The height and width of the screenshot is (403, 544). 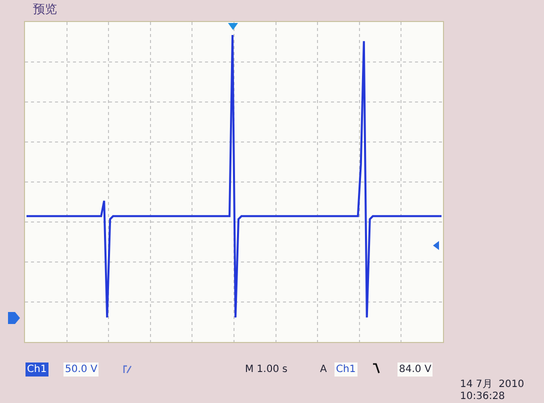 What do you see at coordinates (45, 9) in the screenshot?
I see `chart-title: 预览` at bounding box center [45, 9].